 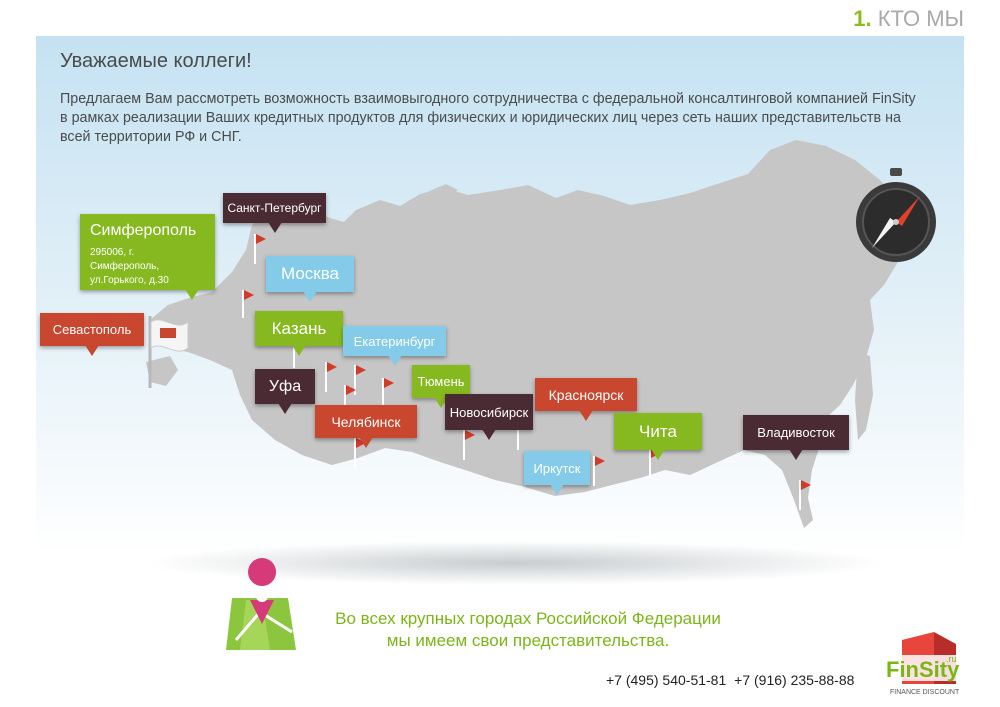 What do you see at coordinates (261, 604) in the screenshot?
I see `map-pin-icon` at bounding box center [261, 604].